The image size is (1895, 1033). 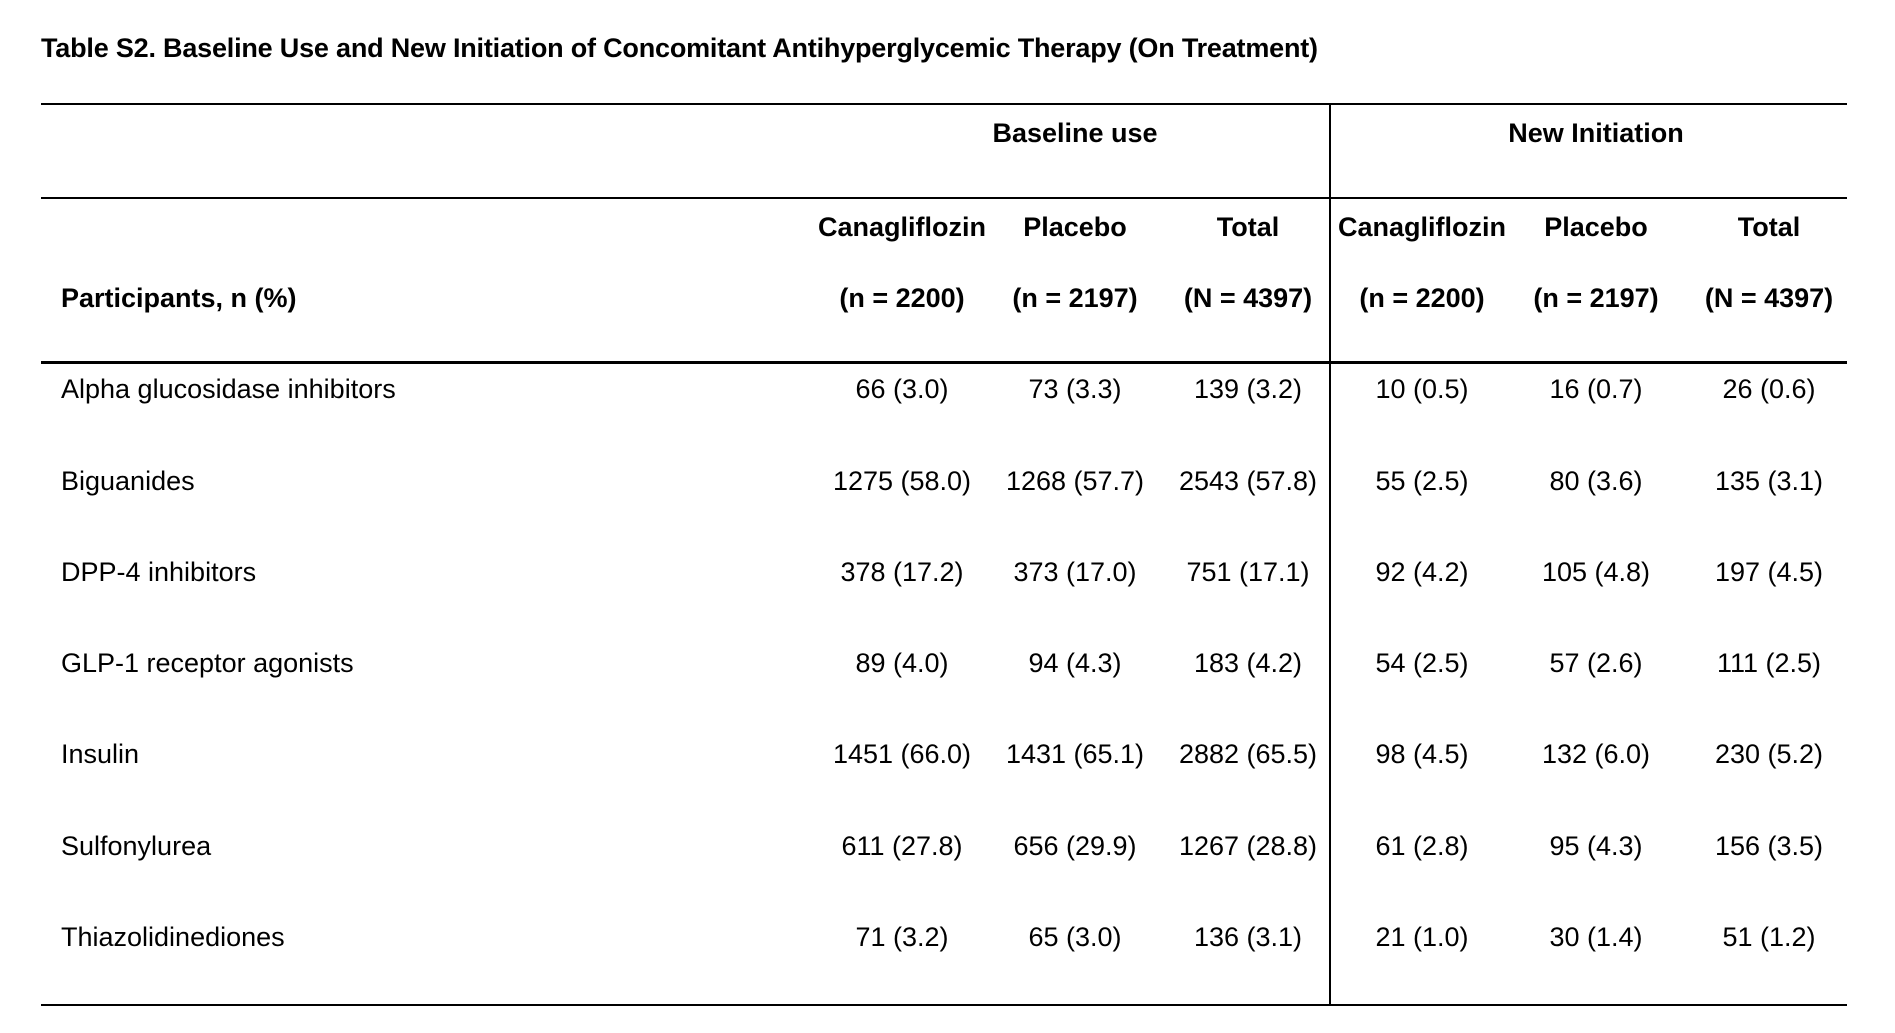 I want to click on table-cell: 54 (2.5), so click(x=1422, y=663).